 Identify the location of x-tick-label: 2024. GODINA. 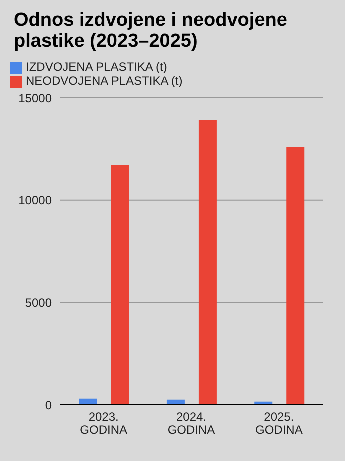
(192, 423).